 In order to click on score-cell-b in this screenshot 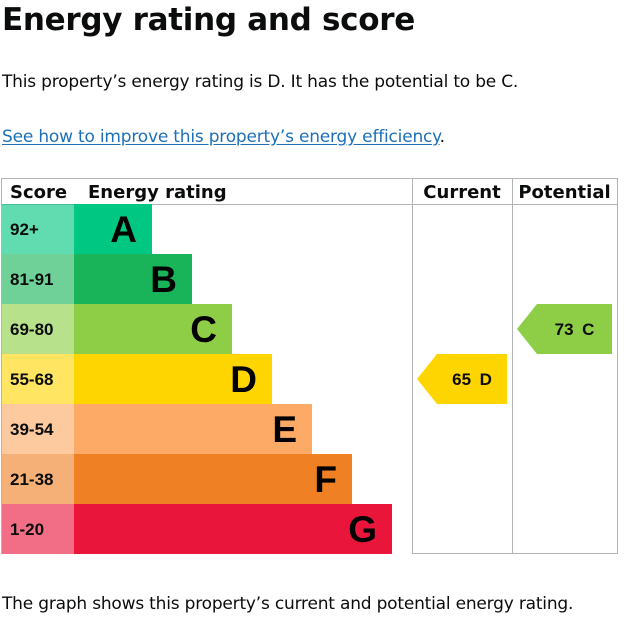, I will do `click(38, 279)`.